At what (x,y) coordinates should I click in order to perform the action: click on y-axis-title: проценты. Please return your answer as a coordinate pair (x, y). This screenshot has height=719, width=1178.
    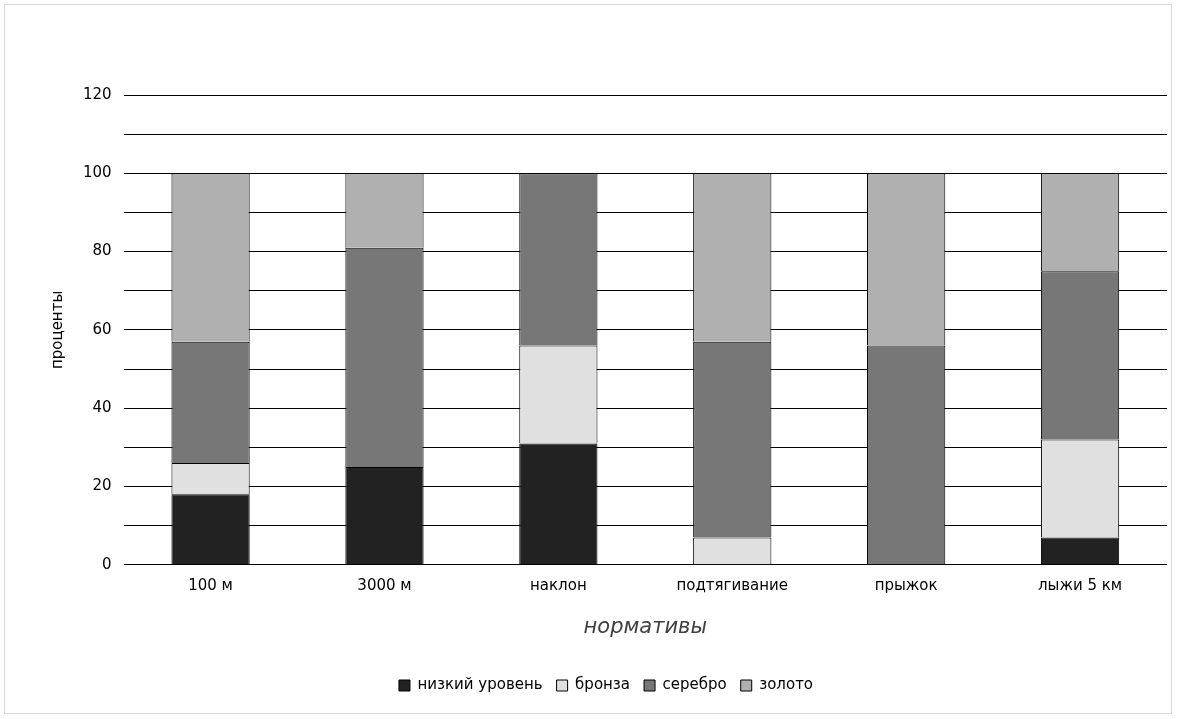
    Looking at the image, I should click on (56, 330).